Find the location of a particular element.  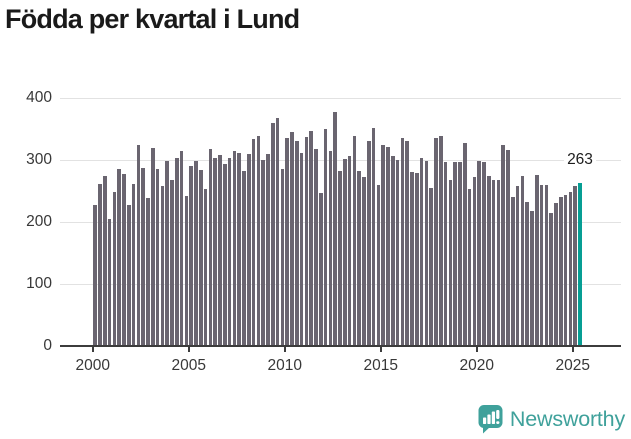

bar-2004-q1 is located at coordinates (172, 262).